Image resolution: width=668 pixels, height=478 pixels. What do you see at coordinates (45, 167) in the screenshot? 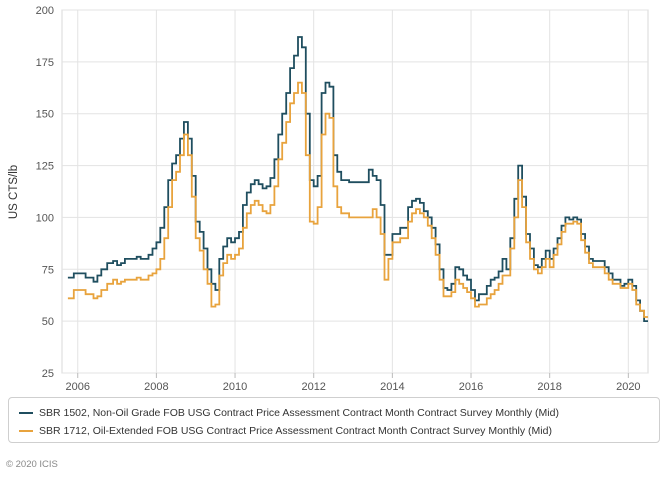
I see `y-tick-label: 125` at bounding box center [45, 167].